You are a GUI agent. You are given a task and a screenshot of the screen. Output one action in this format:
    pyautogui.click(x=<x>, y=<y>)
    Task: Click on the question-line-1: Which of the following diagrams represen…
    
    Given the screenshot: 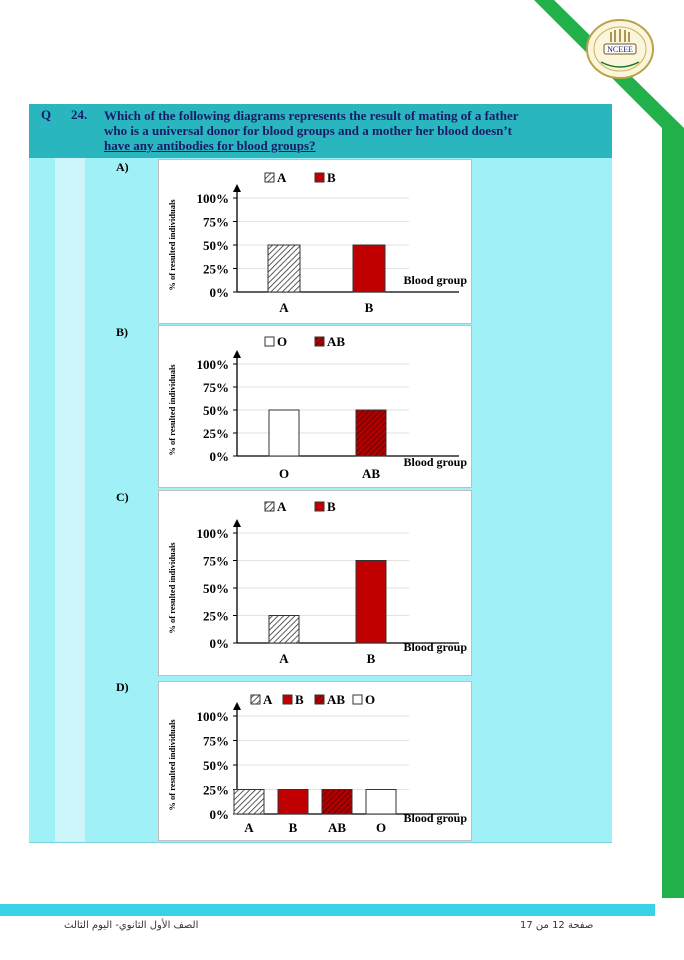 What is the action you would take?
    pyautogui.click(x=311, y=115)
    